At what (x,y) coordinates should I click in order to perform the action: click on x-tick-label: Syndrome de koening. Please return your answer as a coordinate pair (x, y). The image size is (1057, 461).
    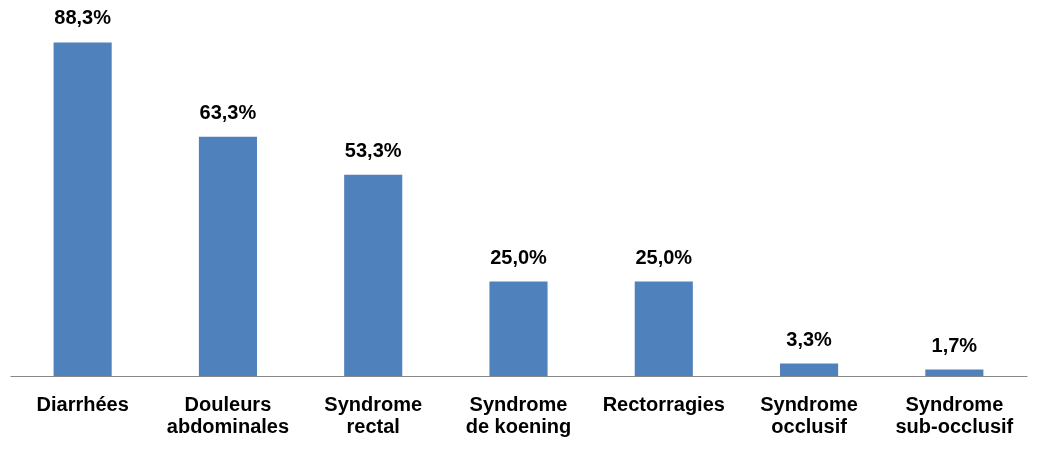
    Looking at the image, I should click on (518, 414).